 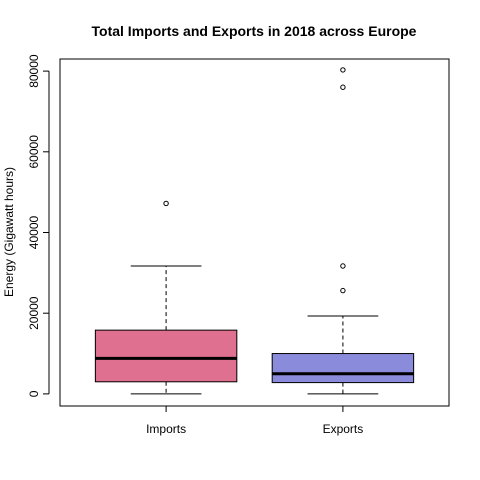 I want to click on x-tick-label: Imports, so click(x=166, y=429).